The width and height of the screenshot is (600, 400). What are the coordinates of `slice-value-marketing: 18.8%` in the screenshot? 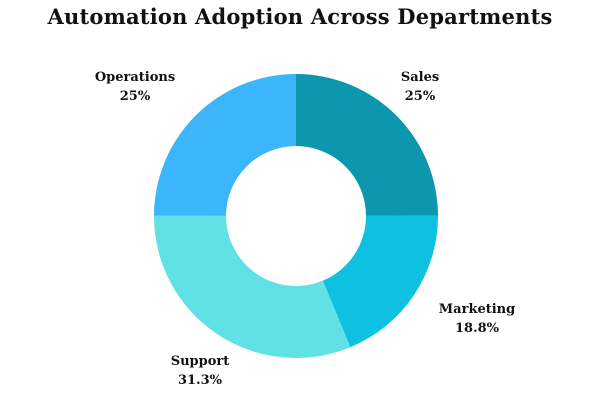 It's located at (476, 328).